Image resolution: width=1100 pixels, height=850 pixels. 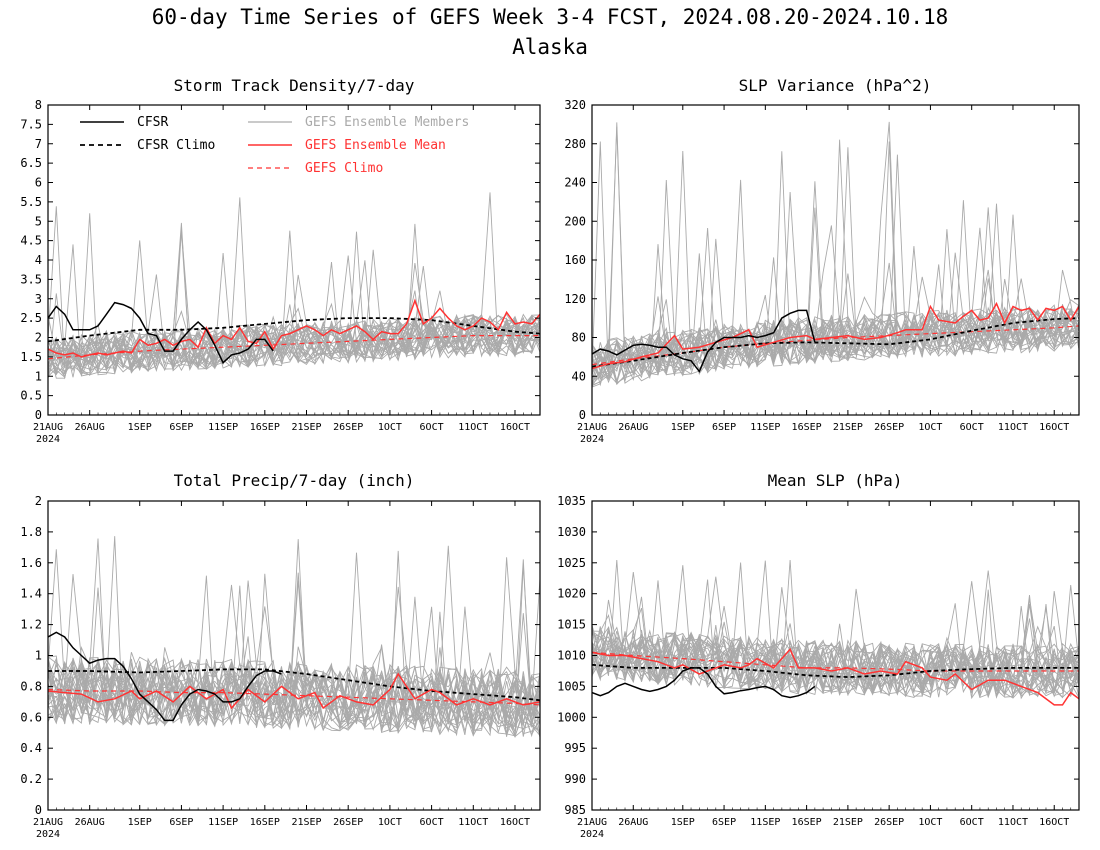 What do you see at coordinates (575, 183) in the screenshot?
I see `y-tick-label: 240` at bounding box center [575, 183].